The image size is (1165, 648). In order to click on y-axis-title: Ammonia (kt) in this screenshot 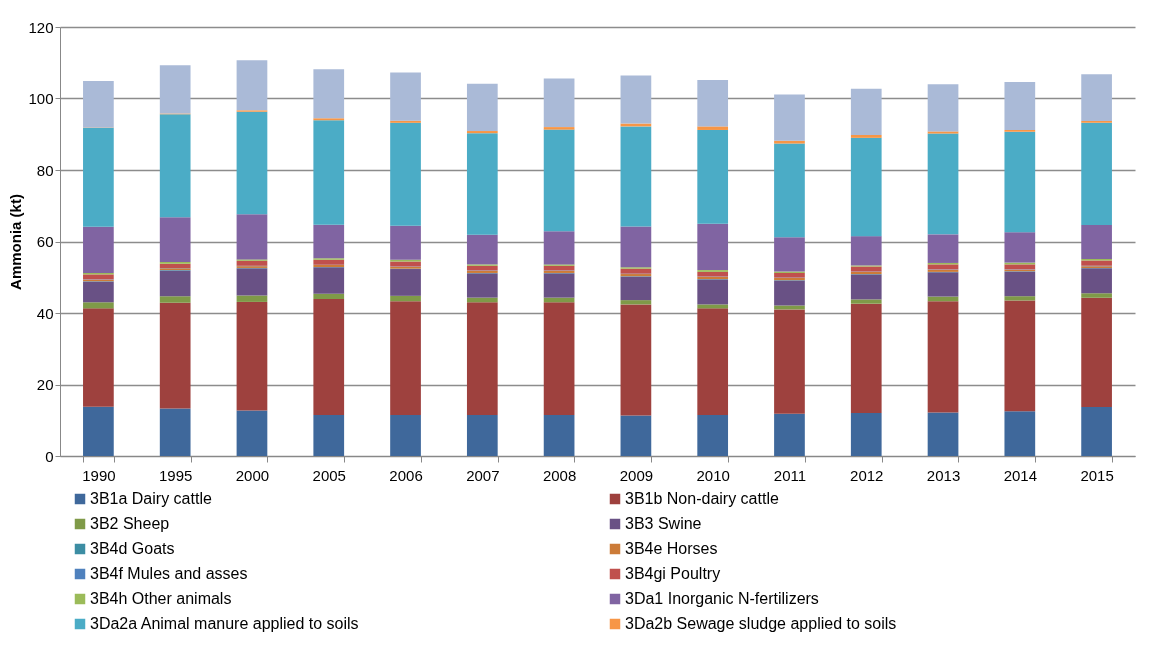, I will do `click(16, 242)`.